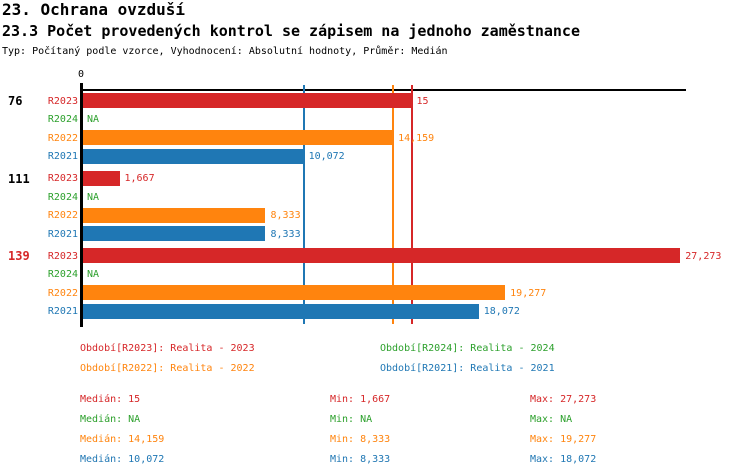  I want to click on group-label-111: 111, so click(19, 178).